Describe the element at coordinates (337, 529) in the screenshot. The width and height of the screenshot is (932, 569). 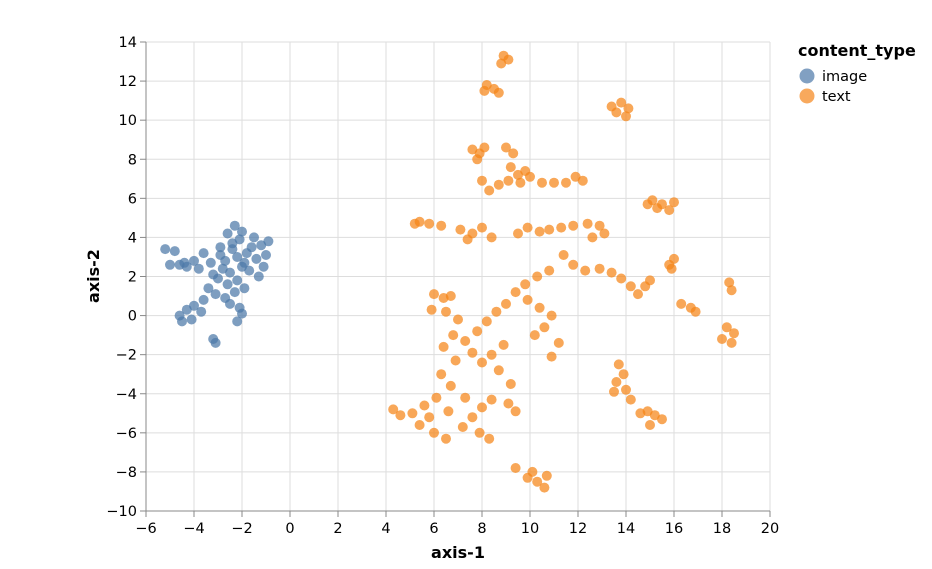
I see `x-tick-label: 2` at that location.